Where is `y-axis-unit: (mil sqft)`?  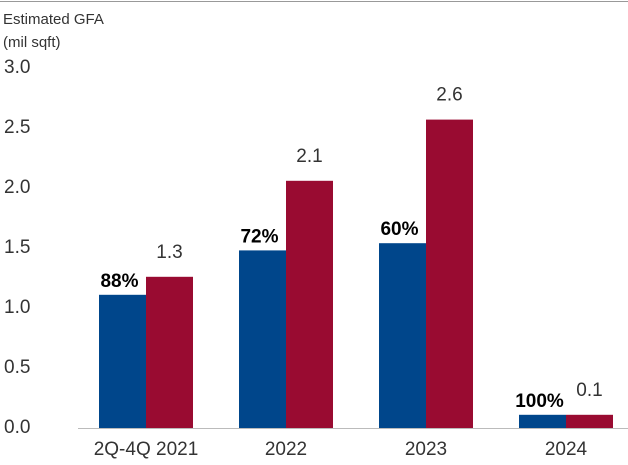 y-axis-unit: (mil sqft) is located at coordinates (32, 42).